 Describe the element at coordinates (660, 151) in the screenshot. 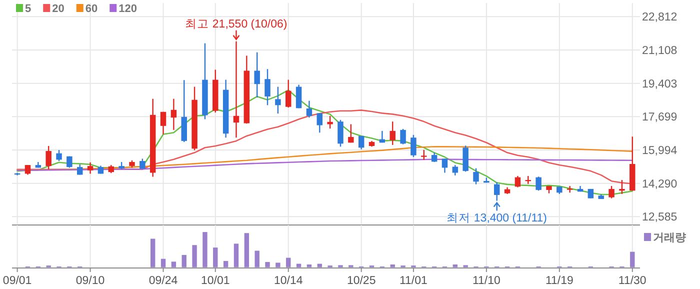

I see `y-tick-label: 15,994` at that location.